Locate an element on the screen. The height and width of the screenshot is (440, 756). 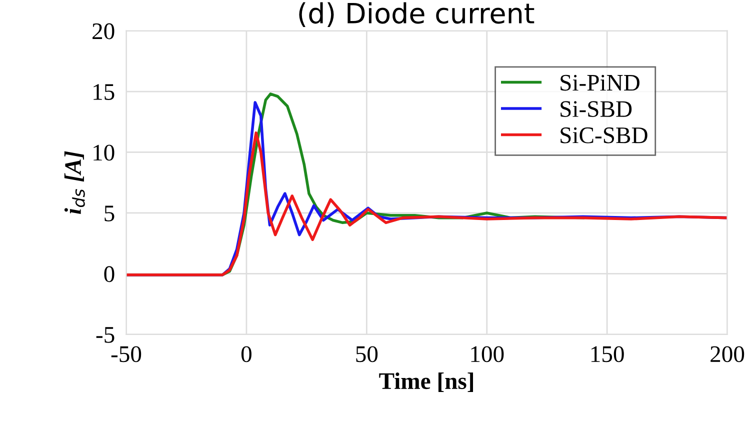
y-tick-label: 15 is located at coordinates (104, 92).